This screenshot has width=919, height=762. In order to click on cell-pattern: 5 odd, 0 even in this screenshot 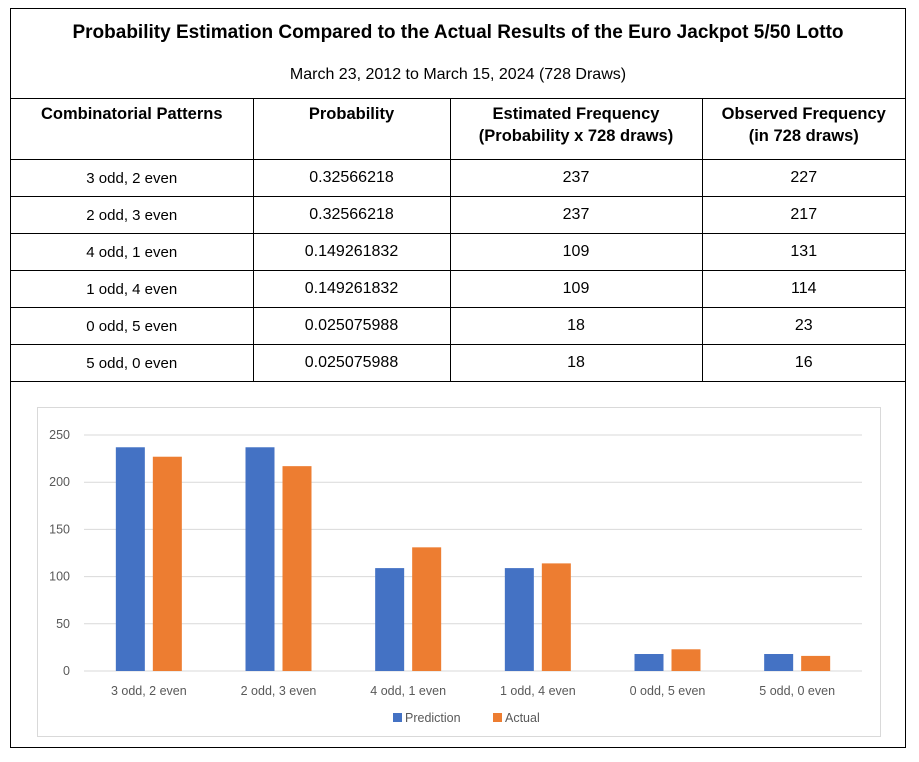, I will do `click(132, 363)`.